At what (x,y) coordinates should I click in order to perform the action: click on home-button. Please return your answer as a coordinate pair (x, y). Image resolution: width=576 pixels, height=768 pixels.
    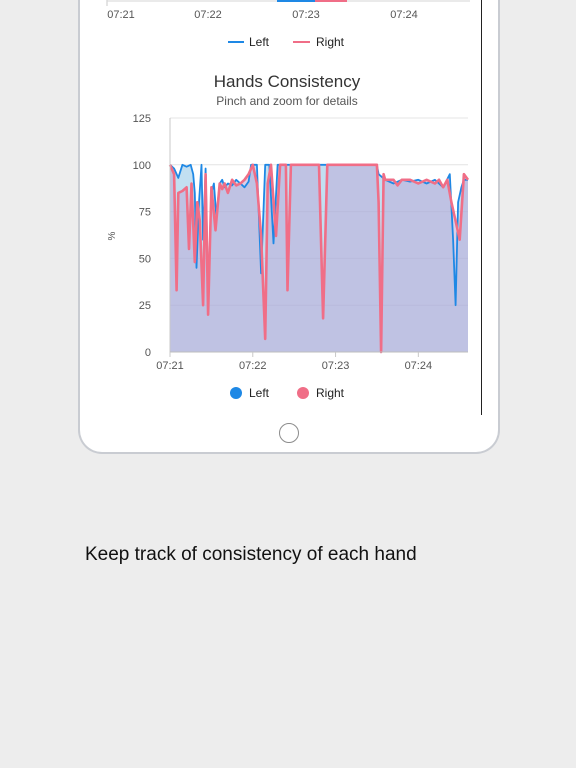
    Looking at the image, I should click on (289, 433).